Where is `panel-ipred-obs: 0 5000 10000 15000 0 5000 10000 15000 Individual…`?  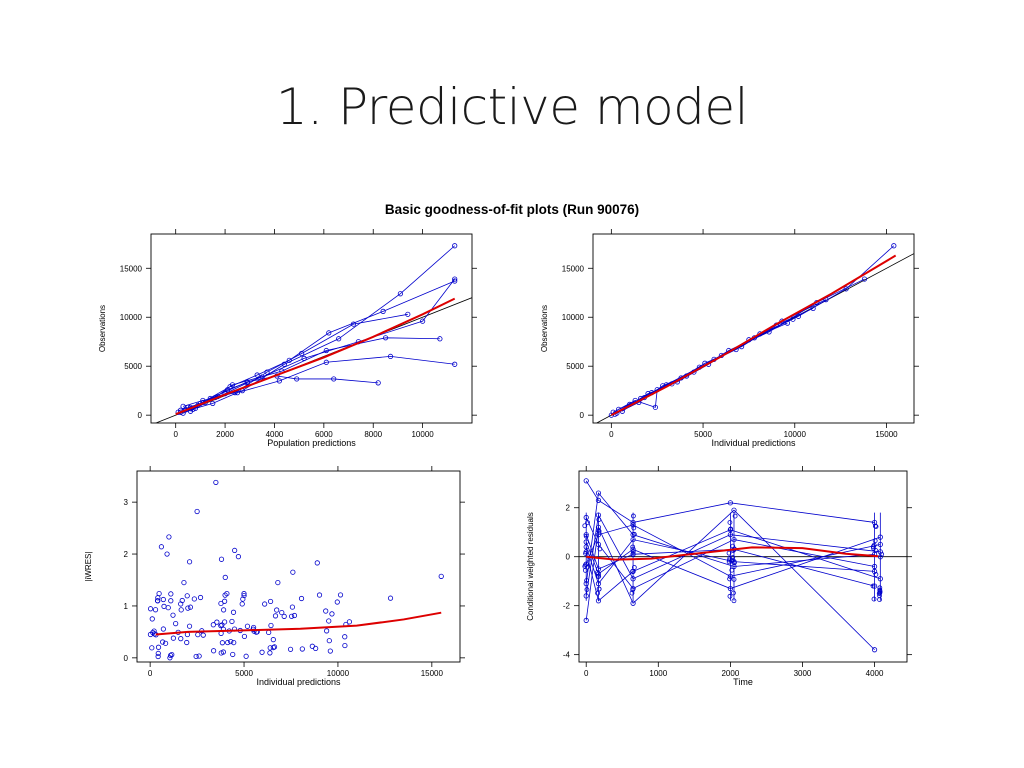
panel-ipred-obs: 0 5000 10000 15000 0 5000 10000 15000 Individual… is located at coordinates (729, 338).